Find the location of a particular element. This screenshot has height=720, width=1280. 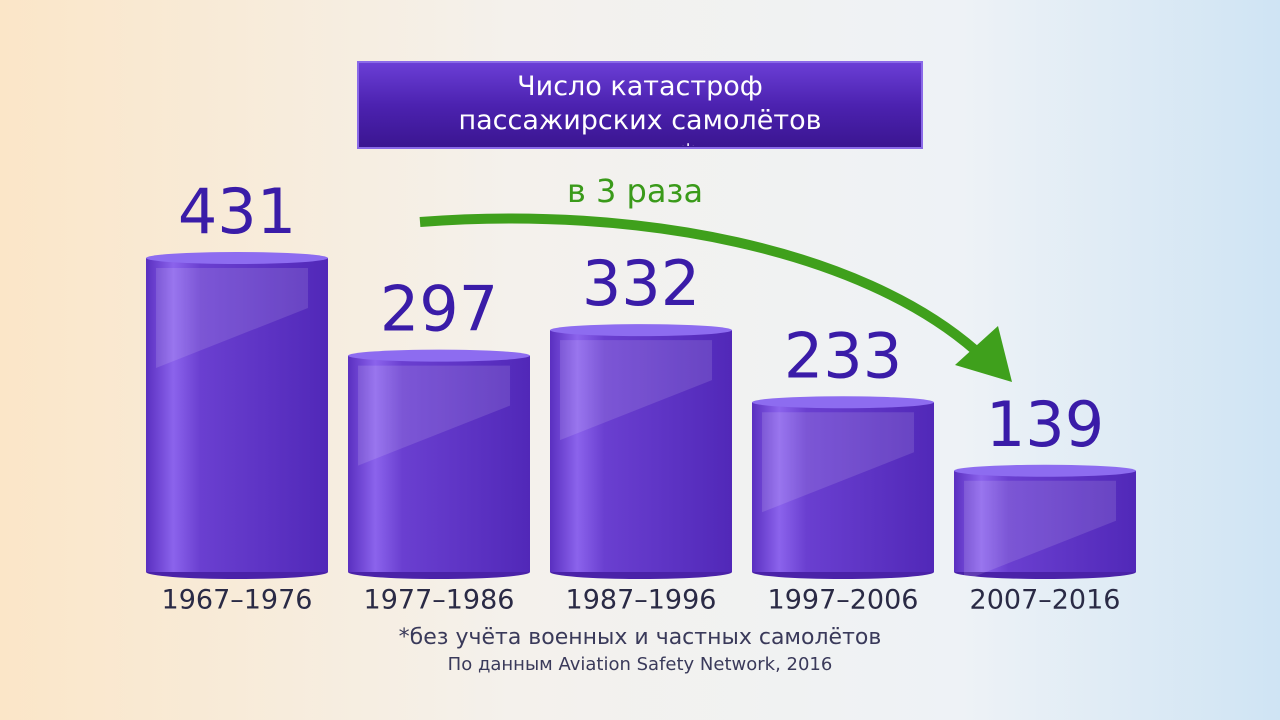

x-tick-label: 1997–2006 is located at coordinates (843, 600).